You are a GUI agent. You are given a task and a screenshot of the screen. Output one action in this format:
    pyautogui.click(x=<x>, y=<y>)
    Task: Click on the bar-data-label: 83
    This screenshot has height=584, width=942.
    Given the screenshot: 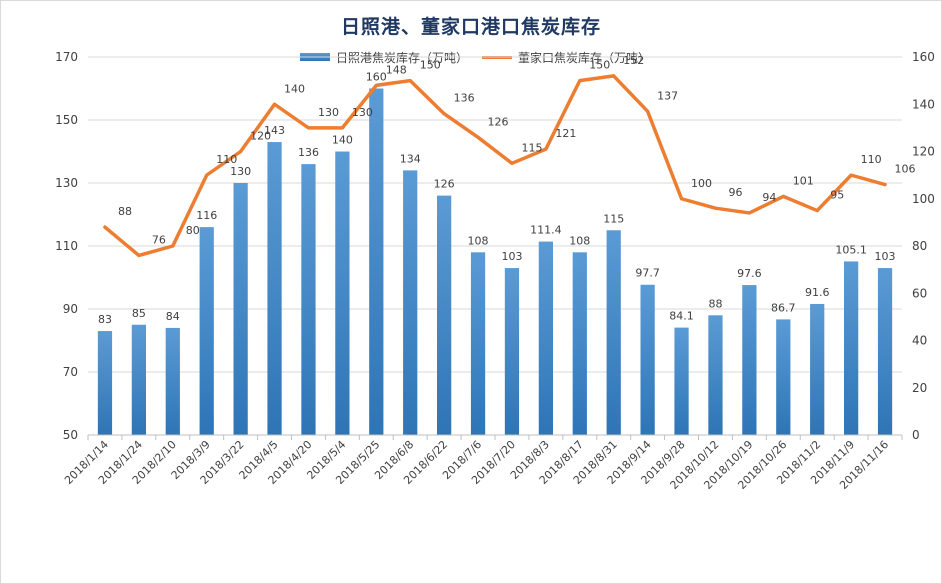 What is the action you would take?
    pyautogui.click(x=105, y=319)
    